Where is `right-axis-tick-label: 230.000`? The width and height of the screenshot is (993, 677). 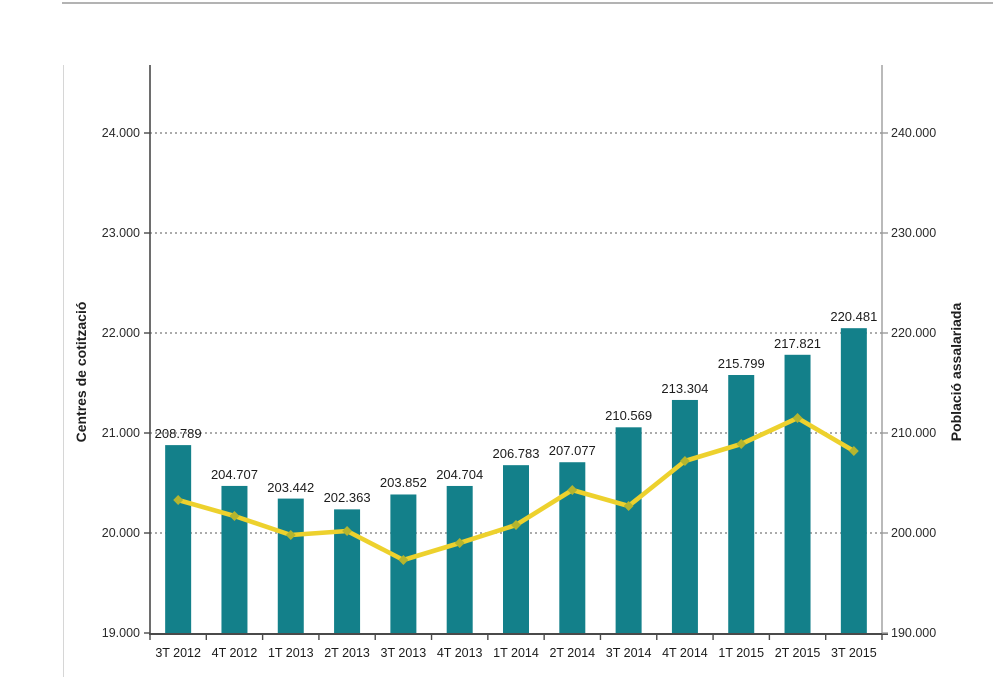
right-axis-tick-label: 230.000 is located at coordinates (914, 233).